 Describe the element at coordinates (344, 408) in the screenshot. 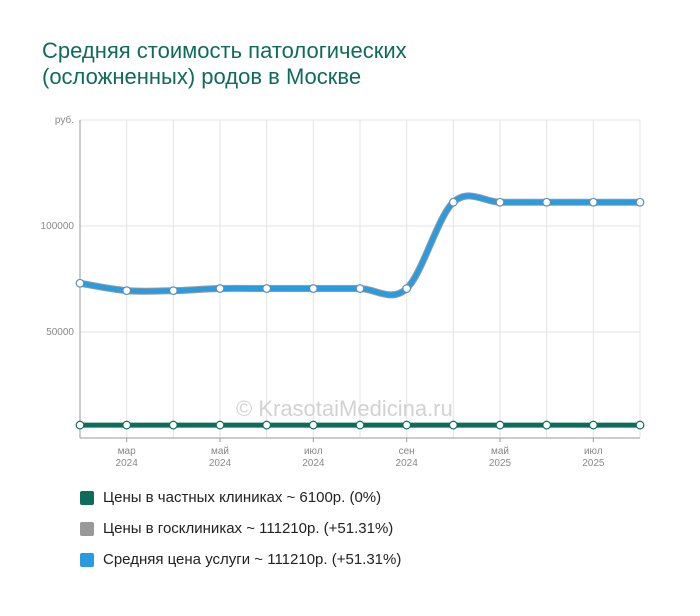

I see `watermark: © KrasotaiMedicina.ru` at that location.